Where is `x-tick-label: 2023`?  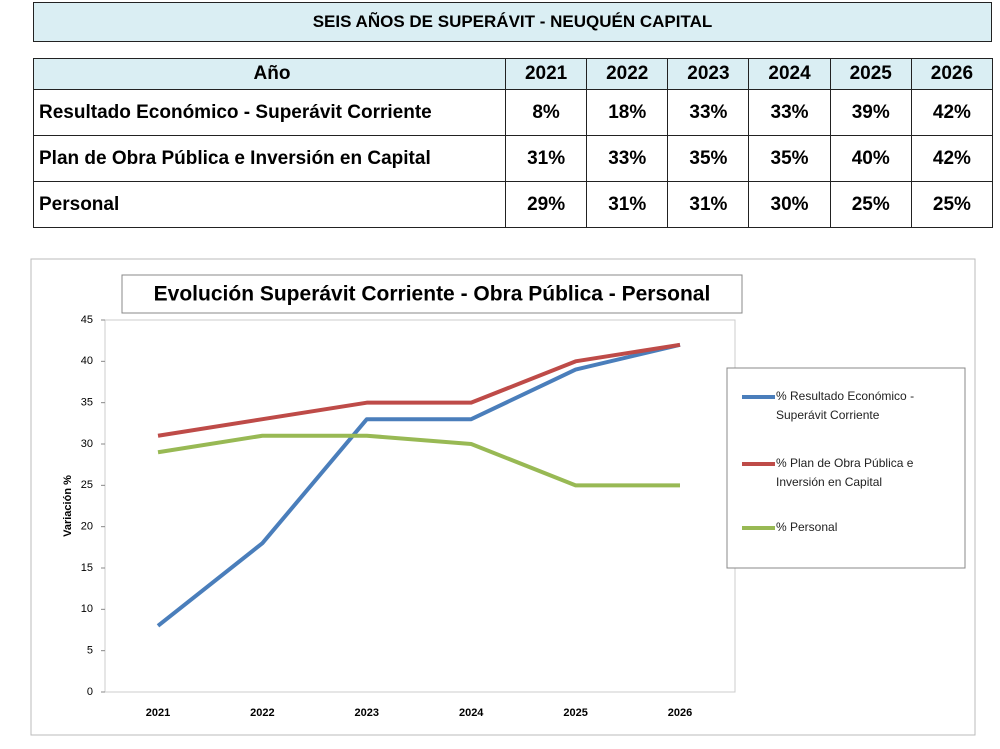
x-tick-label: 2023 is located at coordinates (367, 713).